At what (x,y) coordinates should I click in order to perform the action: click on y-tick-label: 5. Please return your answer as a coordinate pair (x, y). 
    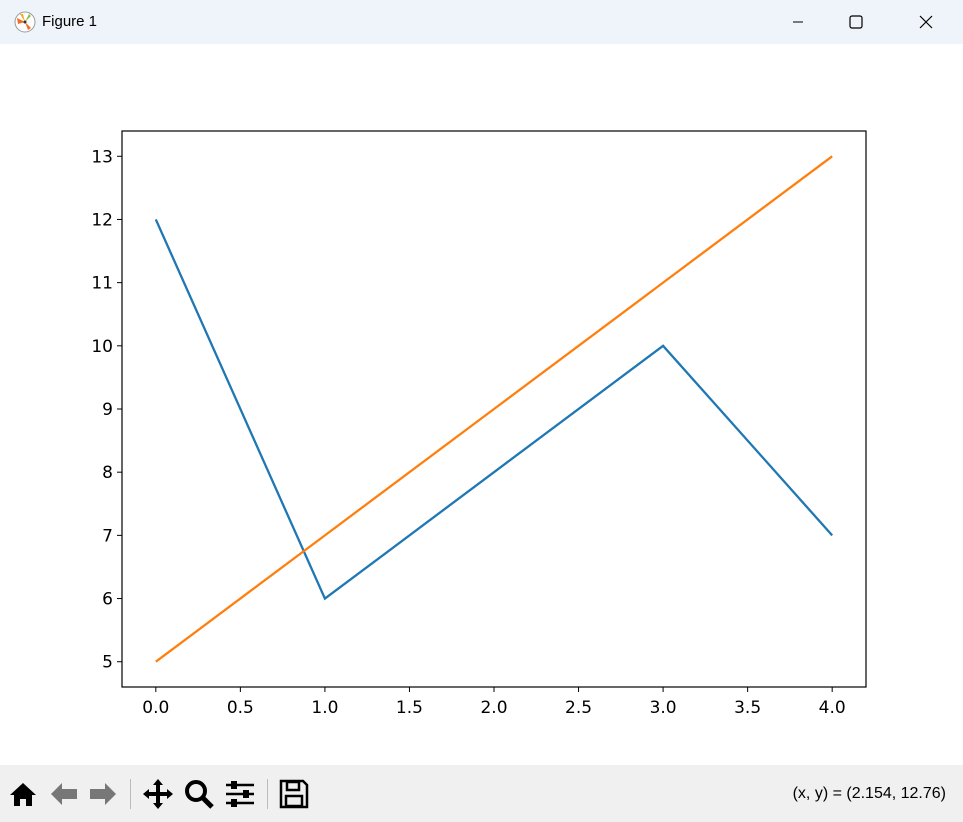
    Looking at the image, I should click on (107, 663).